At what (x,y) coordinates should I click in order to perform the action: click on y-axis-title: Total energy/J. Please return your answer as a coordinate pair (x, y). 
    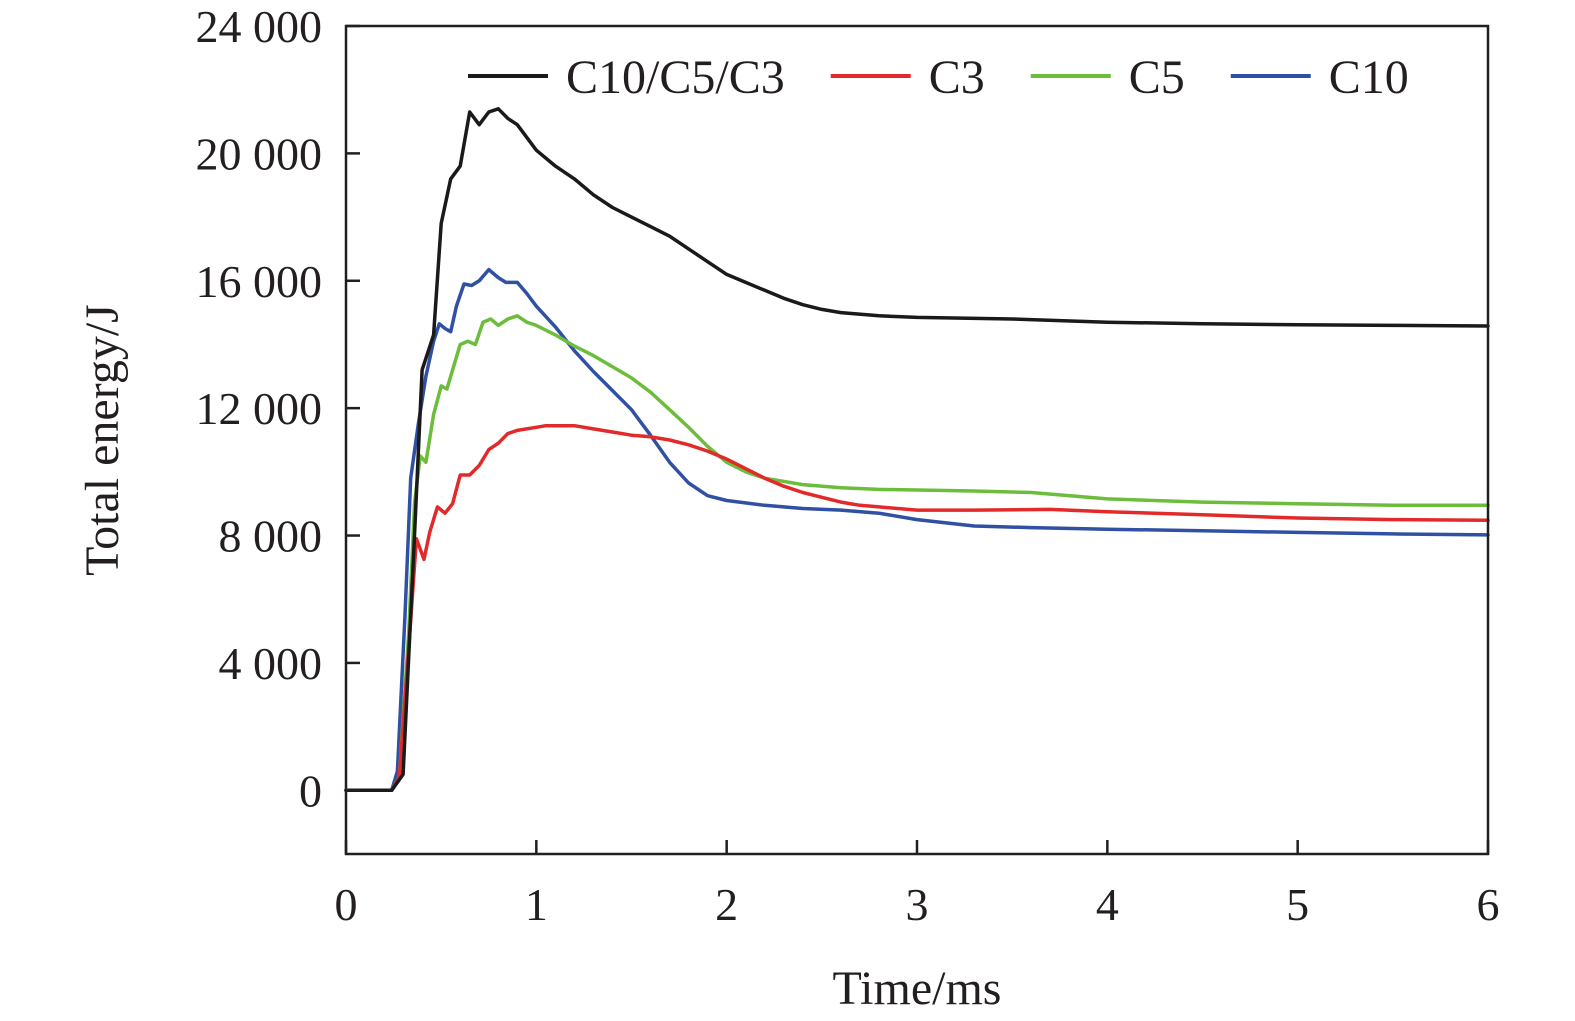
    Looking at the image, I should click on (102, 440).